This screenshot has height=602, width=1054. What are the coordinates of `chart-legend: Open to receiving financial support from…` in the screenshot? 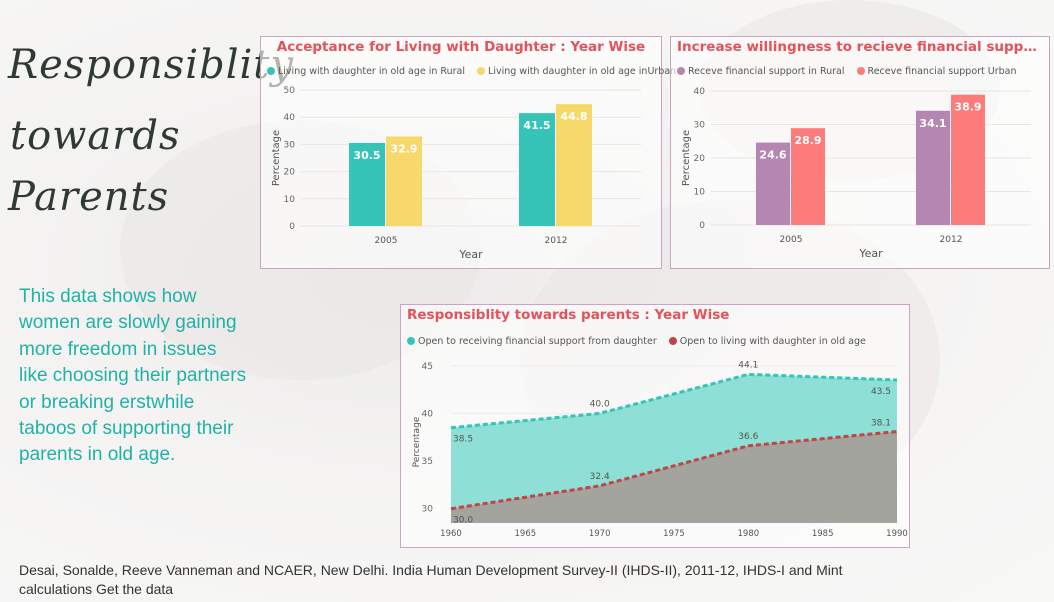 It's located at (641, 341).